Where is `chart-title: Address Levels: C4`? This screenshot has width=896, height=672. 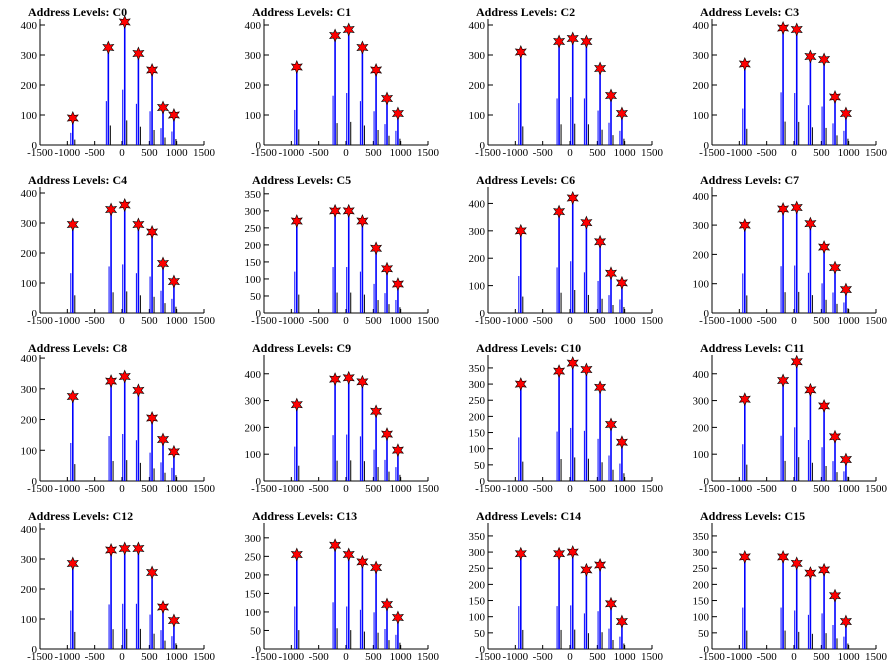
chart-title: Address Levels: C4 is located at coordinates (78, 180).